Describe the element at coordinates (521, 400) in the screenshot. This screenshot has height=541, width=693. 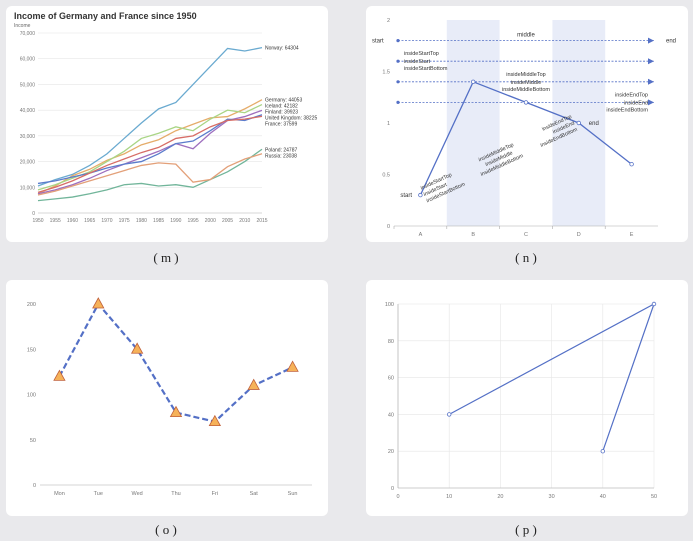
I see `chart-p: 0 20 40 60 80 100 0 10 20 30 40 50` at that location.